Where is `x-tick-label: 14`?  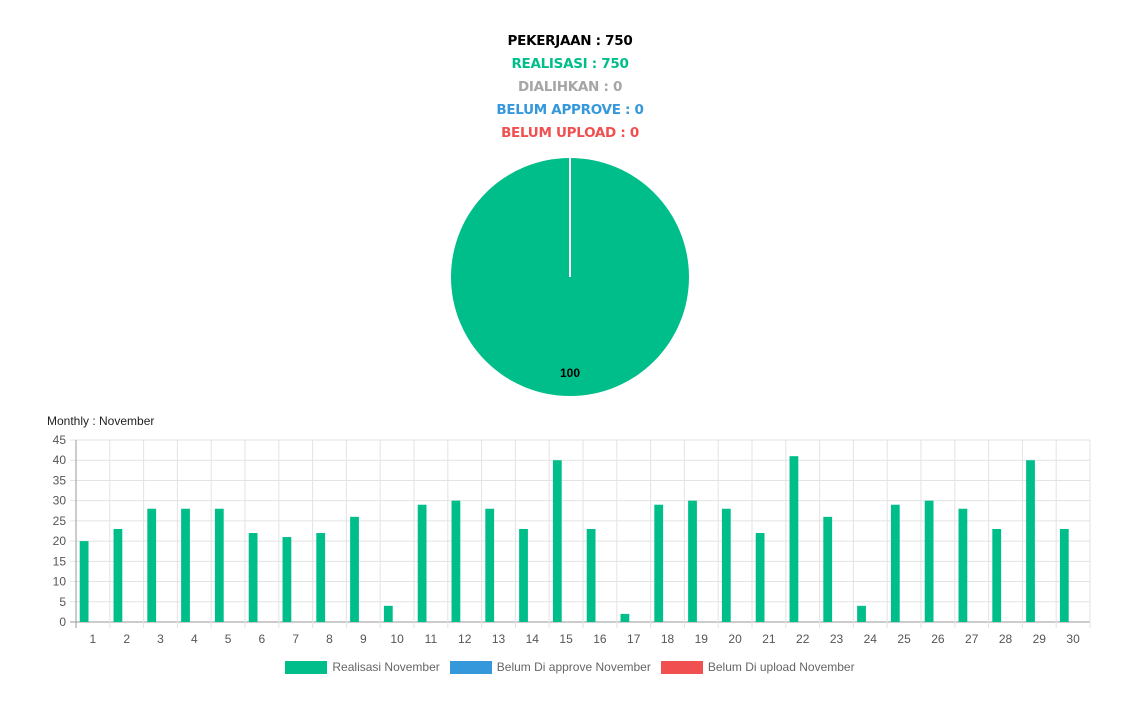
x-tick-label: 14 is located at coordinates (533, 639).